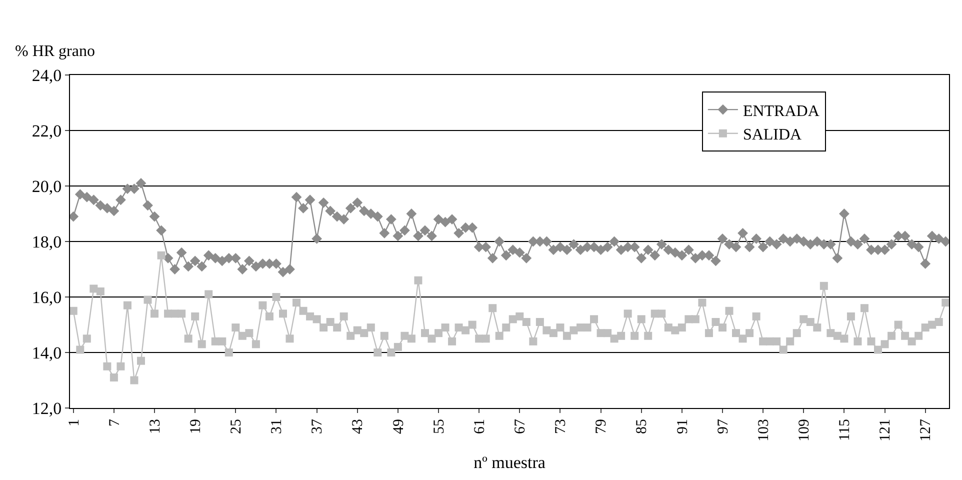 The image size is (962, 480). Describe the element at coordinates (114, 422) in the screenshot. I see `x-tick-label: 7` at that location.